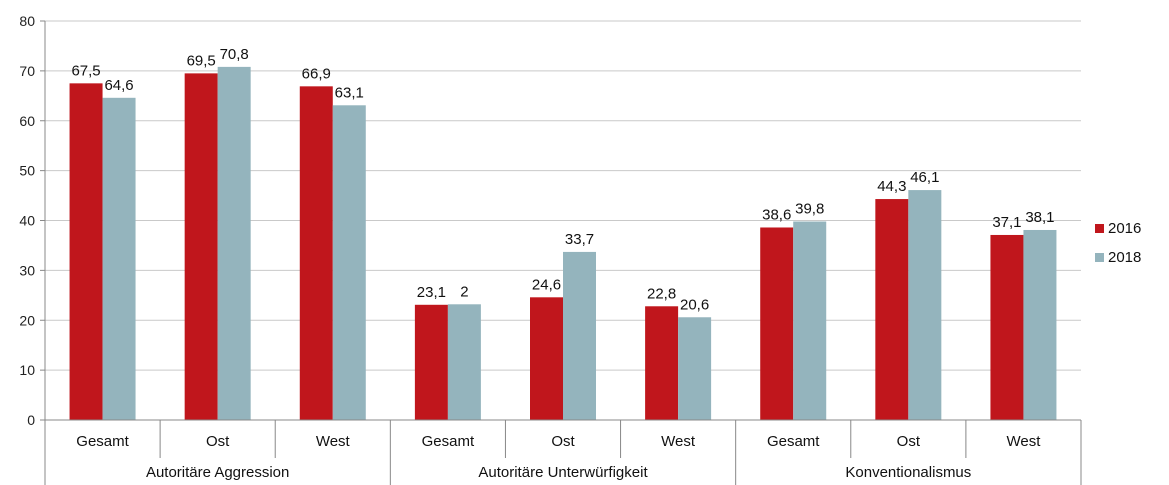 The image size is (1169, 485). What do you see at coordinates (27, 320) in the screenshot?
I see `y-tick-label: 20` at bounding box center [27, 320].